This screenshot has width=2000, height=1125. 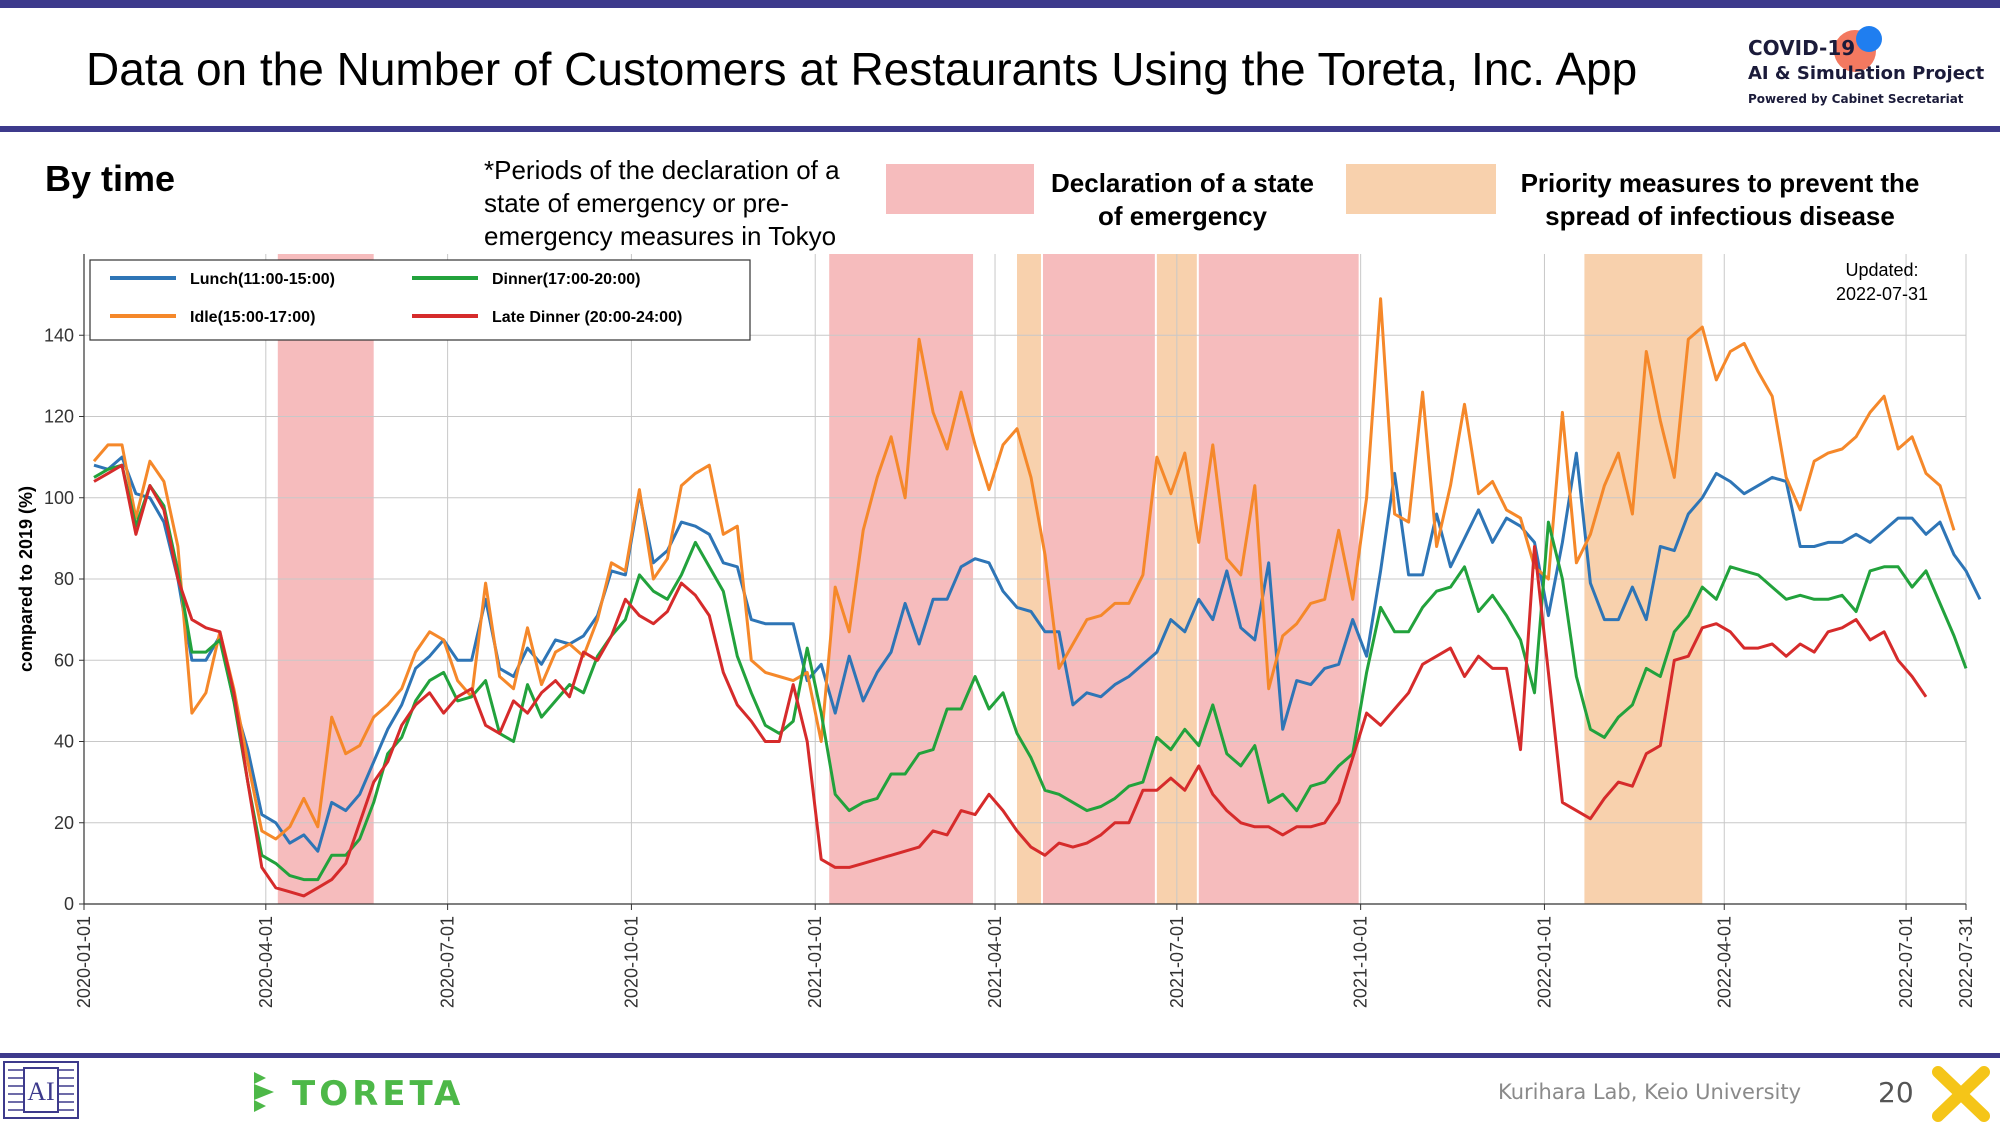 What do you see at coordinates (566, 279) in the screenshot?
I see `legend-label-2: Dinner(17:00-20:00)` at bounding box center [566, 279].